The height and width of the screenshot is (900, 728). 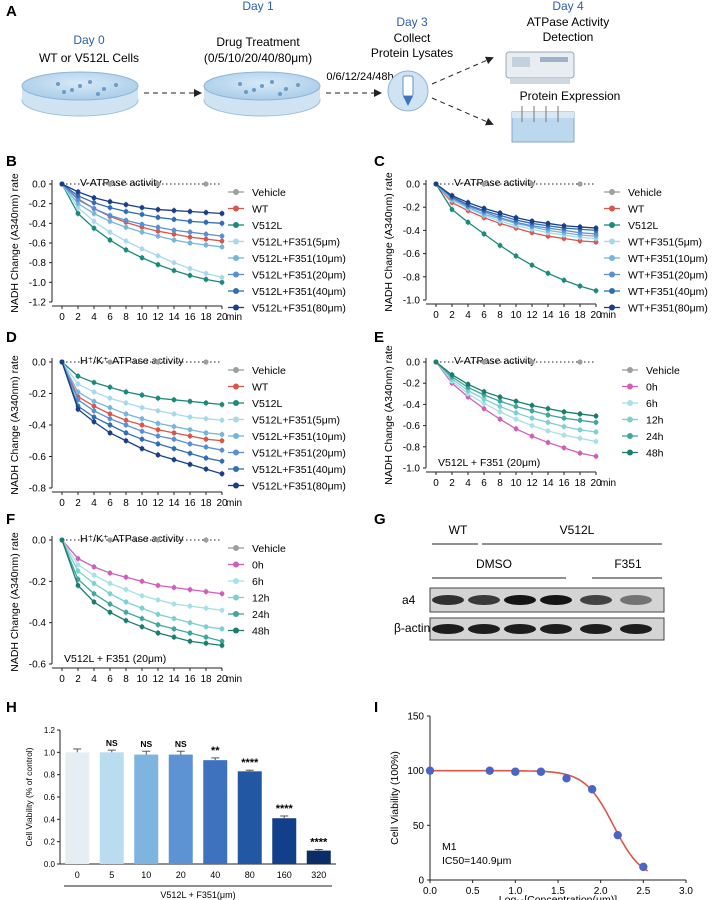 What do you see at coordinates (38, 204) in the screenshot?
I see `y-tick-label: -0.2` at bounding box center [38, 204].